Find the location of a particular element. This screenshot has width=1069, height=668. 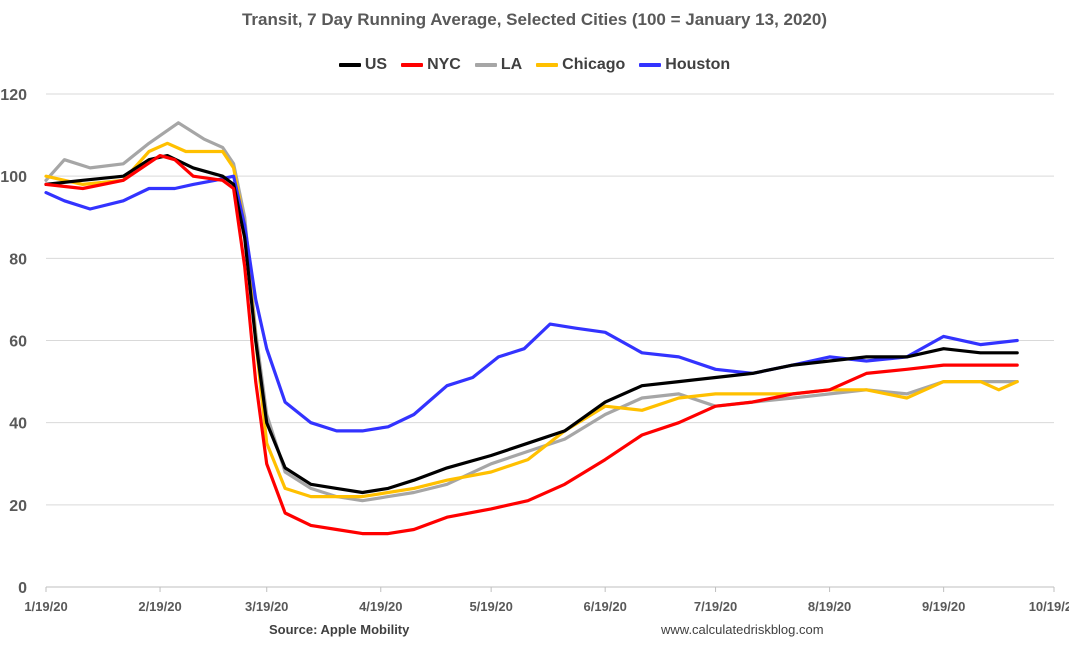

legend-label: Chicago is located at coordinates (594, 64).